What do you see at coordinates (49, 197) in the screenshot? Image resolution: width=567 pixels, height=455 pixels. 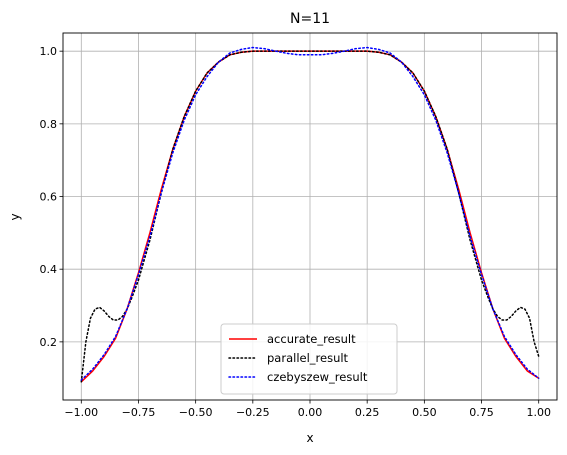 I see `y-tick-label: 0.6` at bounding box center [49, 197].